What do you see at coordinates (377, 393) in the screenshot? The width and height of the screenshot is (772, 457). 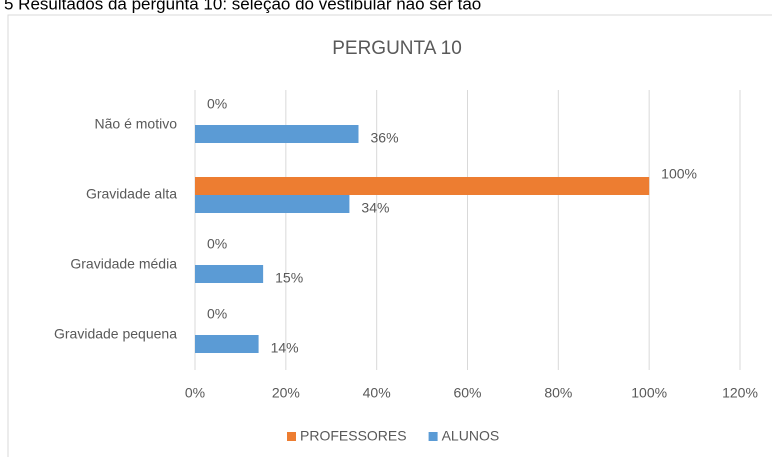 I see `x-tick-label: 40%` at bounding box center [377, 393].